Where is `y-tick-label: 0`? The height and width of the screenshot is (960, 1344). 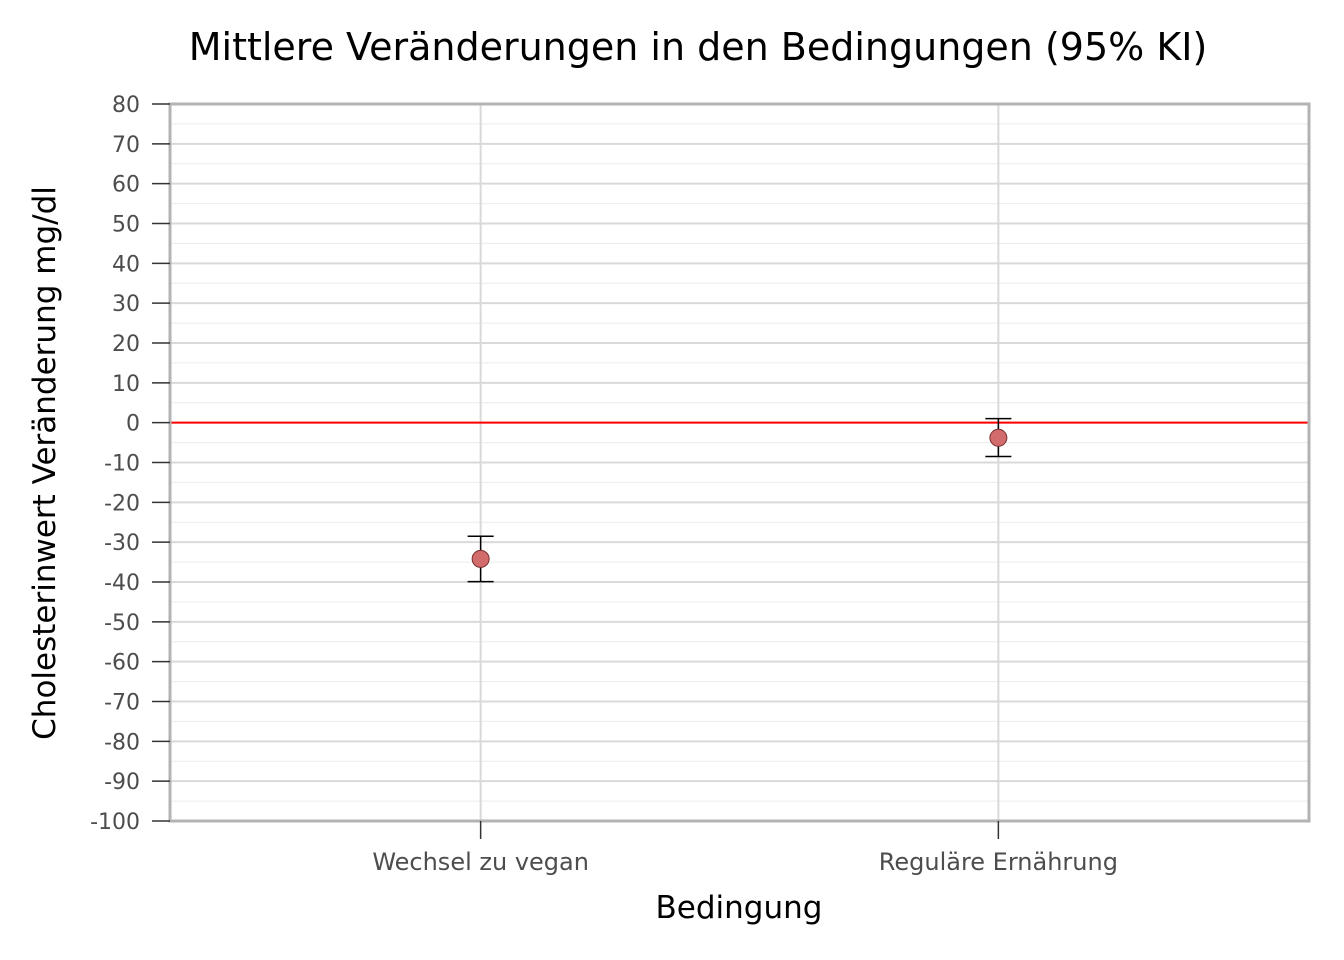
y-tick-label: 0 is located at coordinates (133, 424).